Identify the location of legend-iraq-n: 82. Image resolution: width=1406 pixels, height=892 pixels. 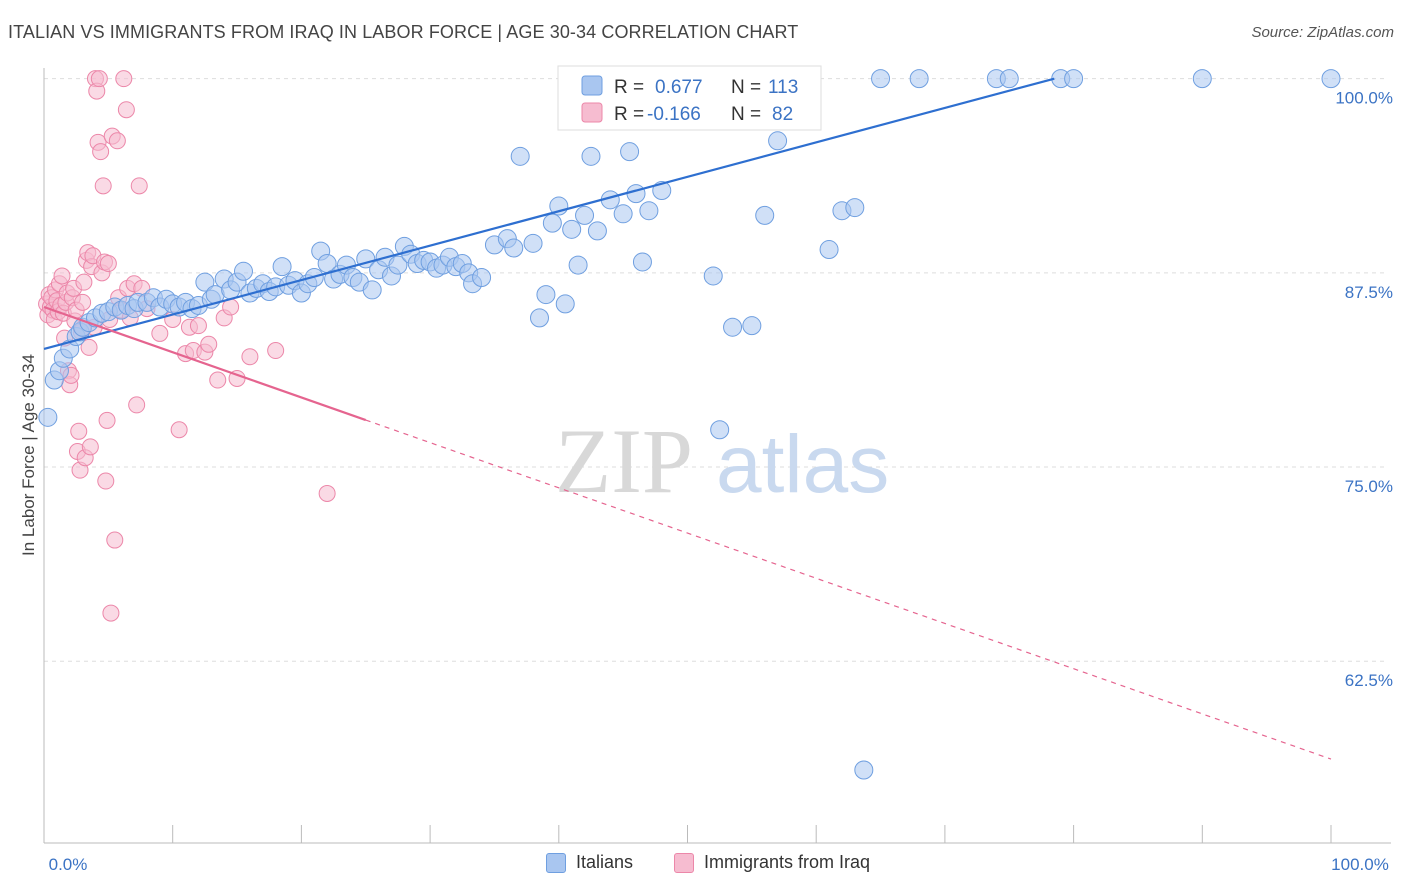
(782, 114).